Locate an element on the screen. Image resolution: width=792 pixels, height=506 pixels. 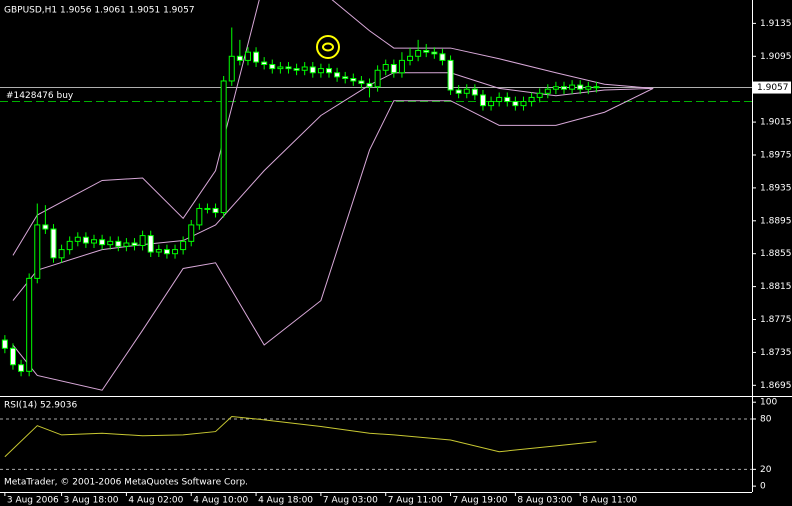
y-tick-label: 1.8695 is located at coordinates (776, 386).